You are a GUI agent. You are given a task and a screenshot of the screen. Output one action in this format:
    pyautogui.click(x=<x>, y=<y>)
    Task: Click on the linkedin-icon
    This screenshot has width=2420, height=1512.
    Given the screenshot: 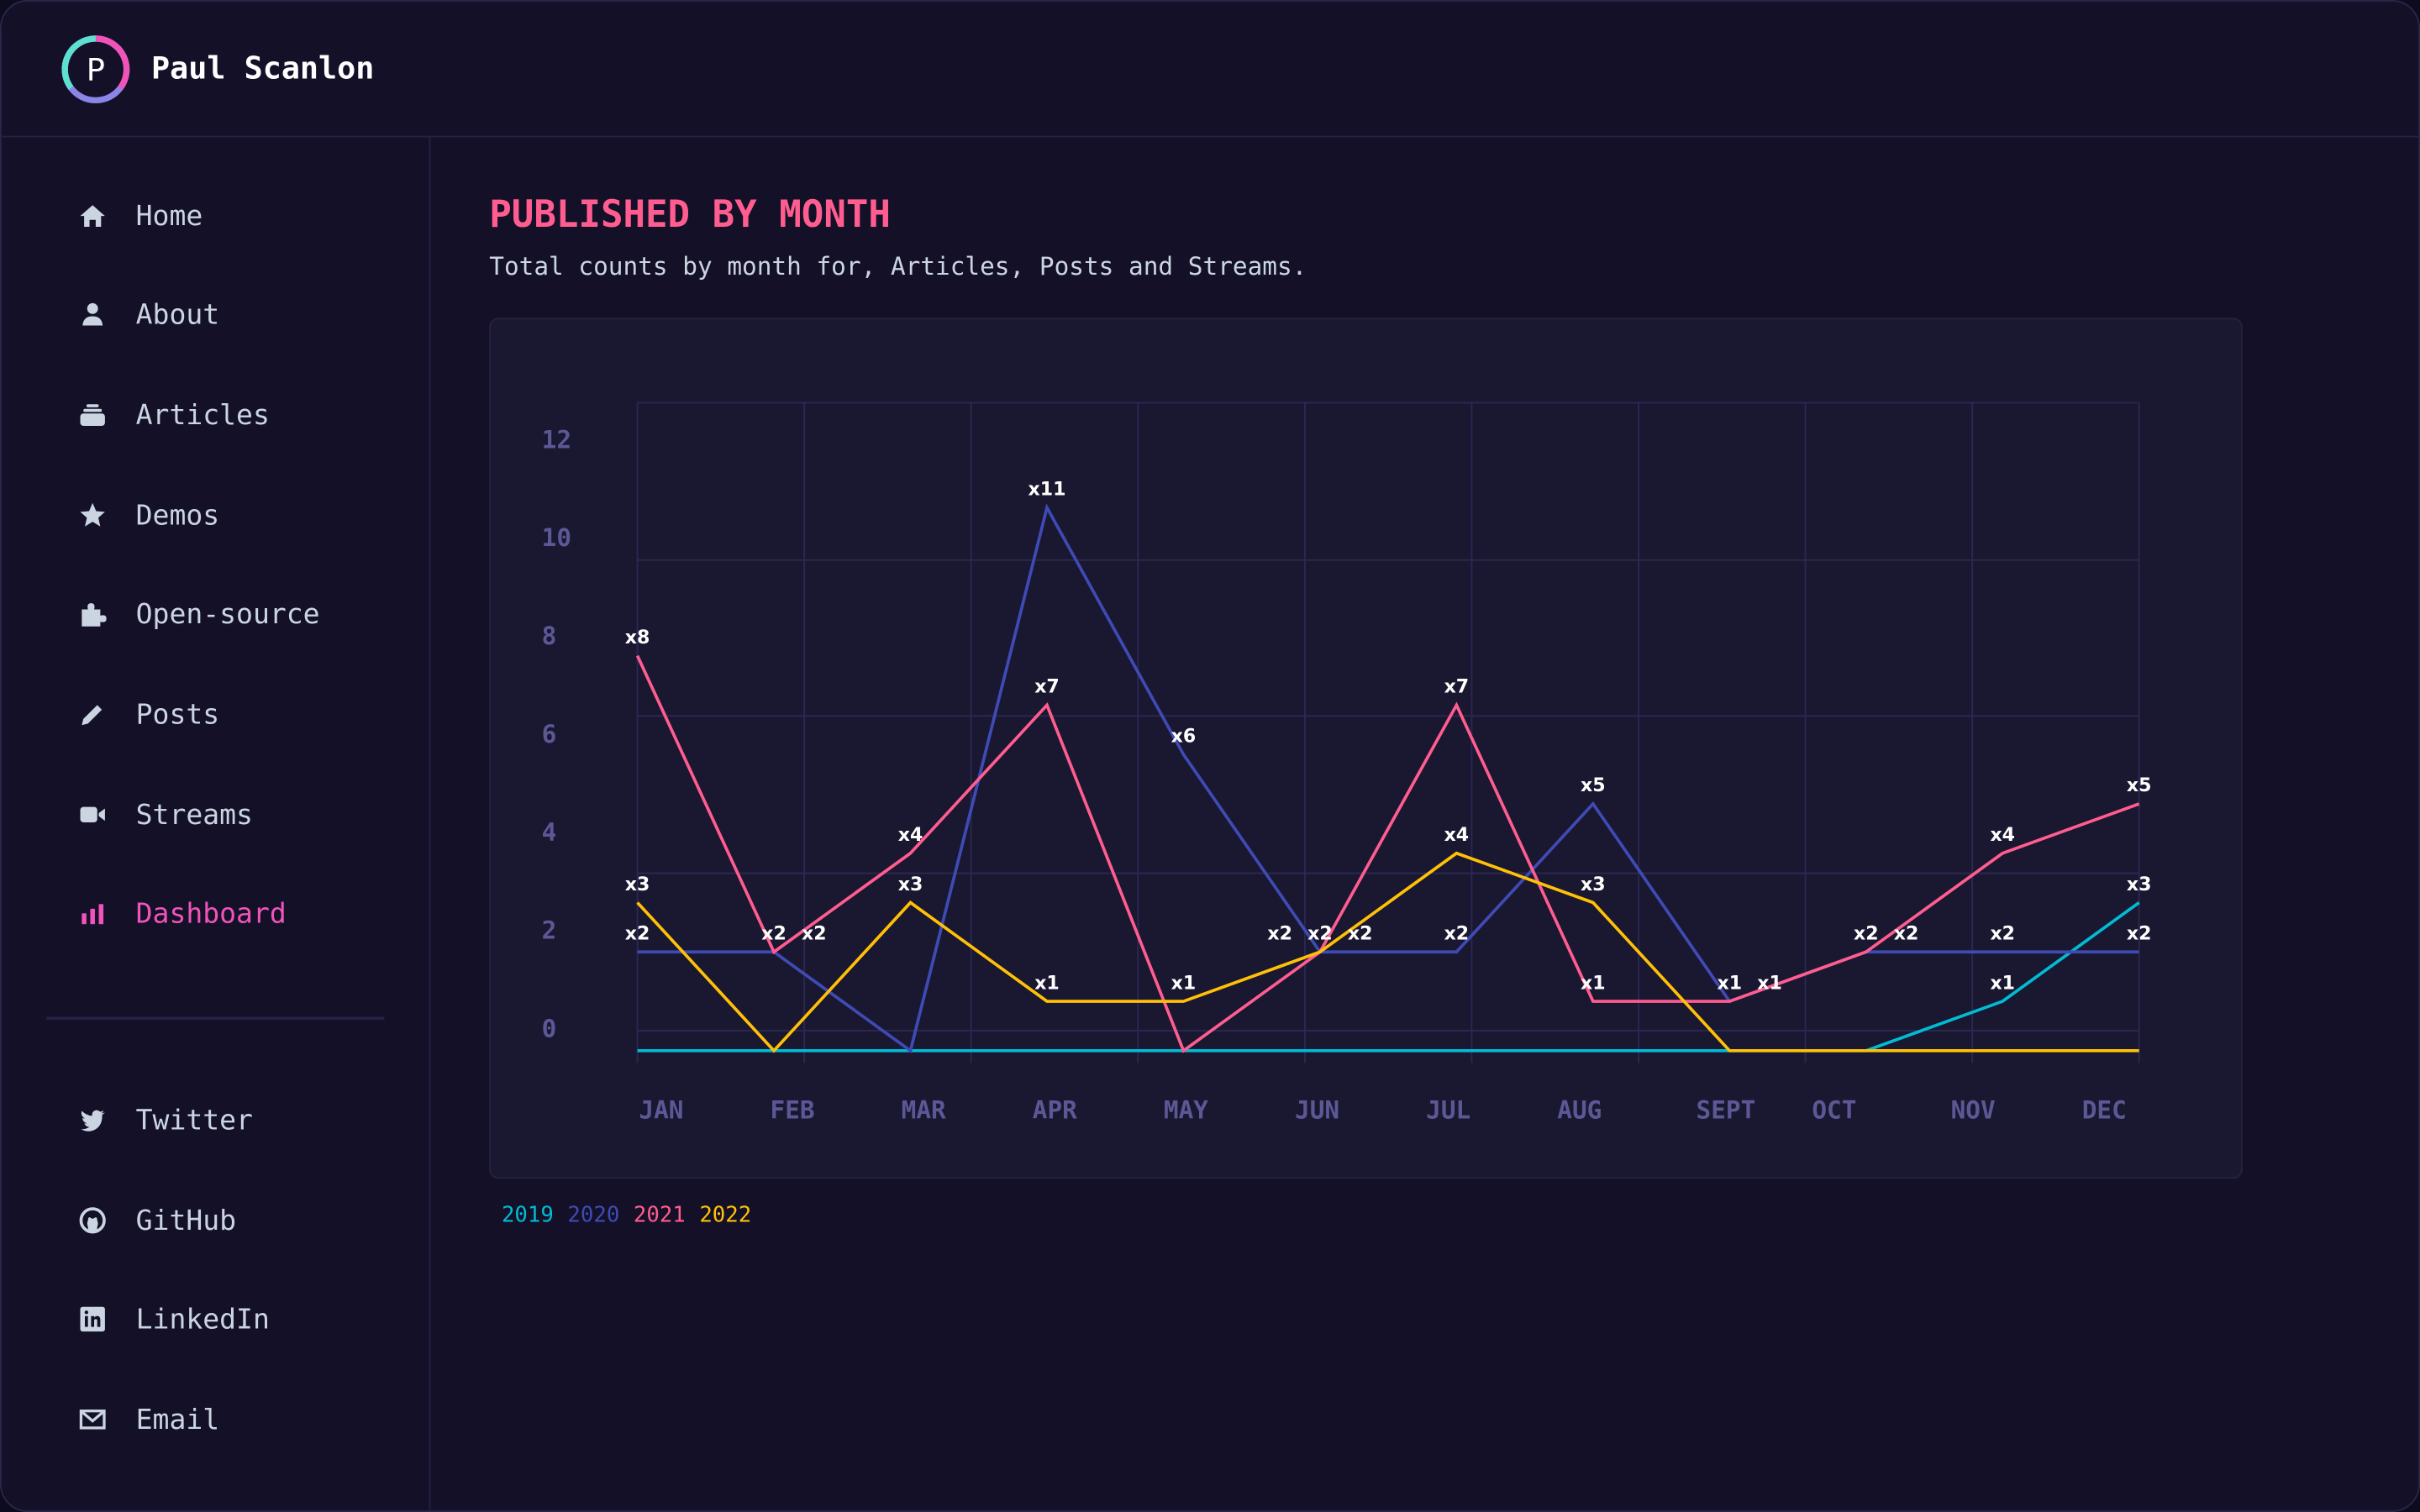 What is the action you would take?
    pyautogui.click(x=92, y=1319)
    